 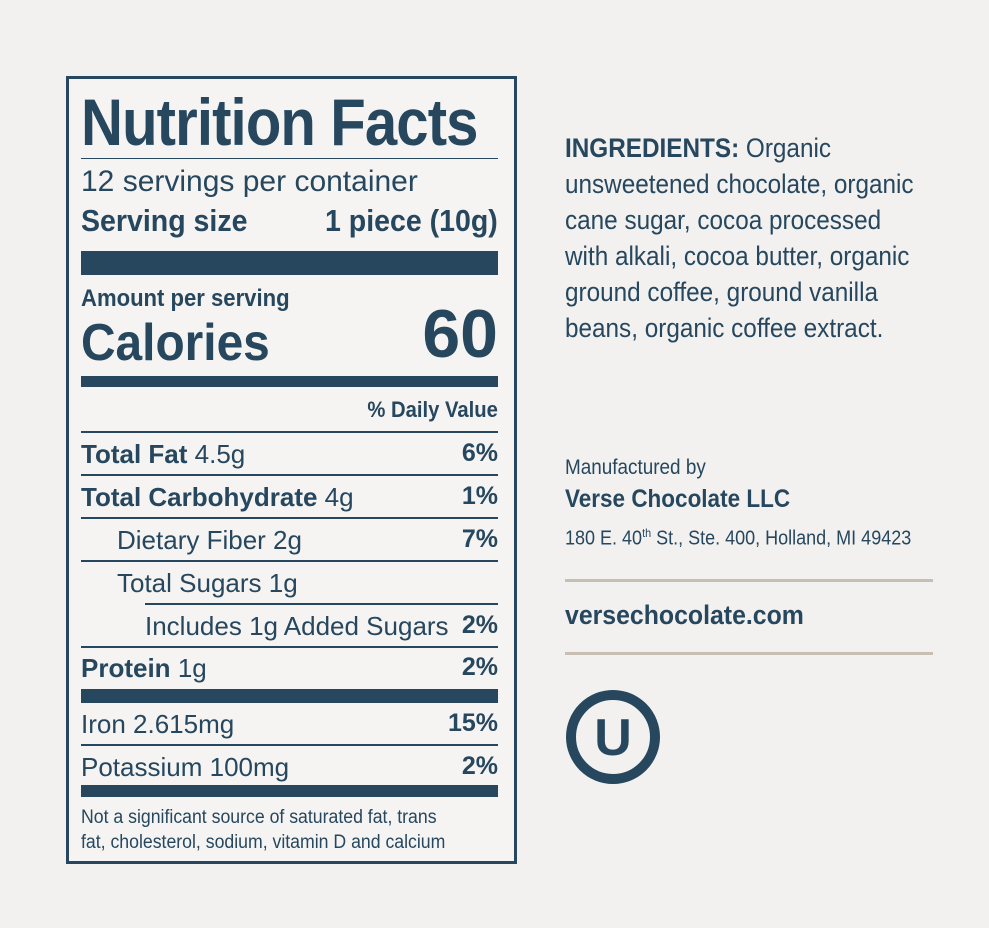 I want to click on nutrient-label: Total Fat, so click(x=134, y=454).